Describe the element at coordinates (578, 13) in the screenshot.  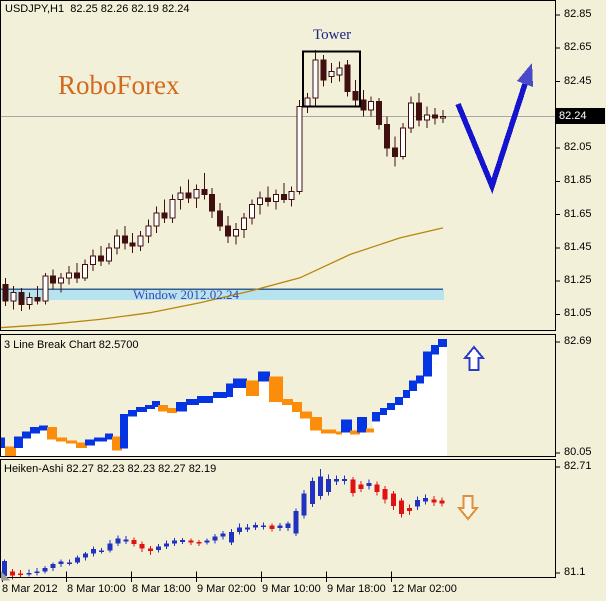
I see `price-axis-label: 82.85` at that location.